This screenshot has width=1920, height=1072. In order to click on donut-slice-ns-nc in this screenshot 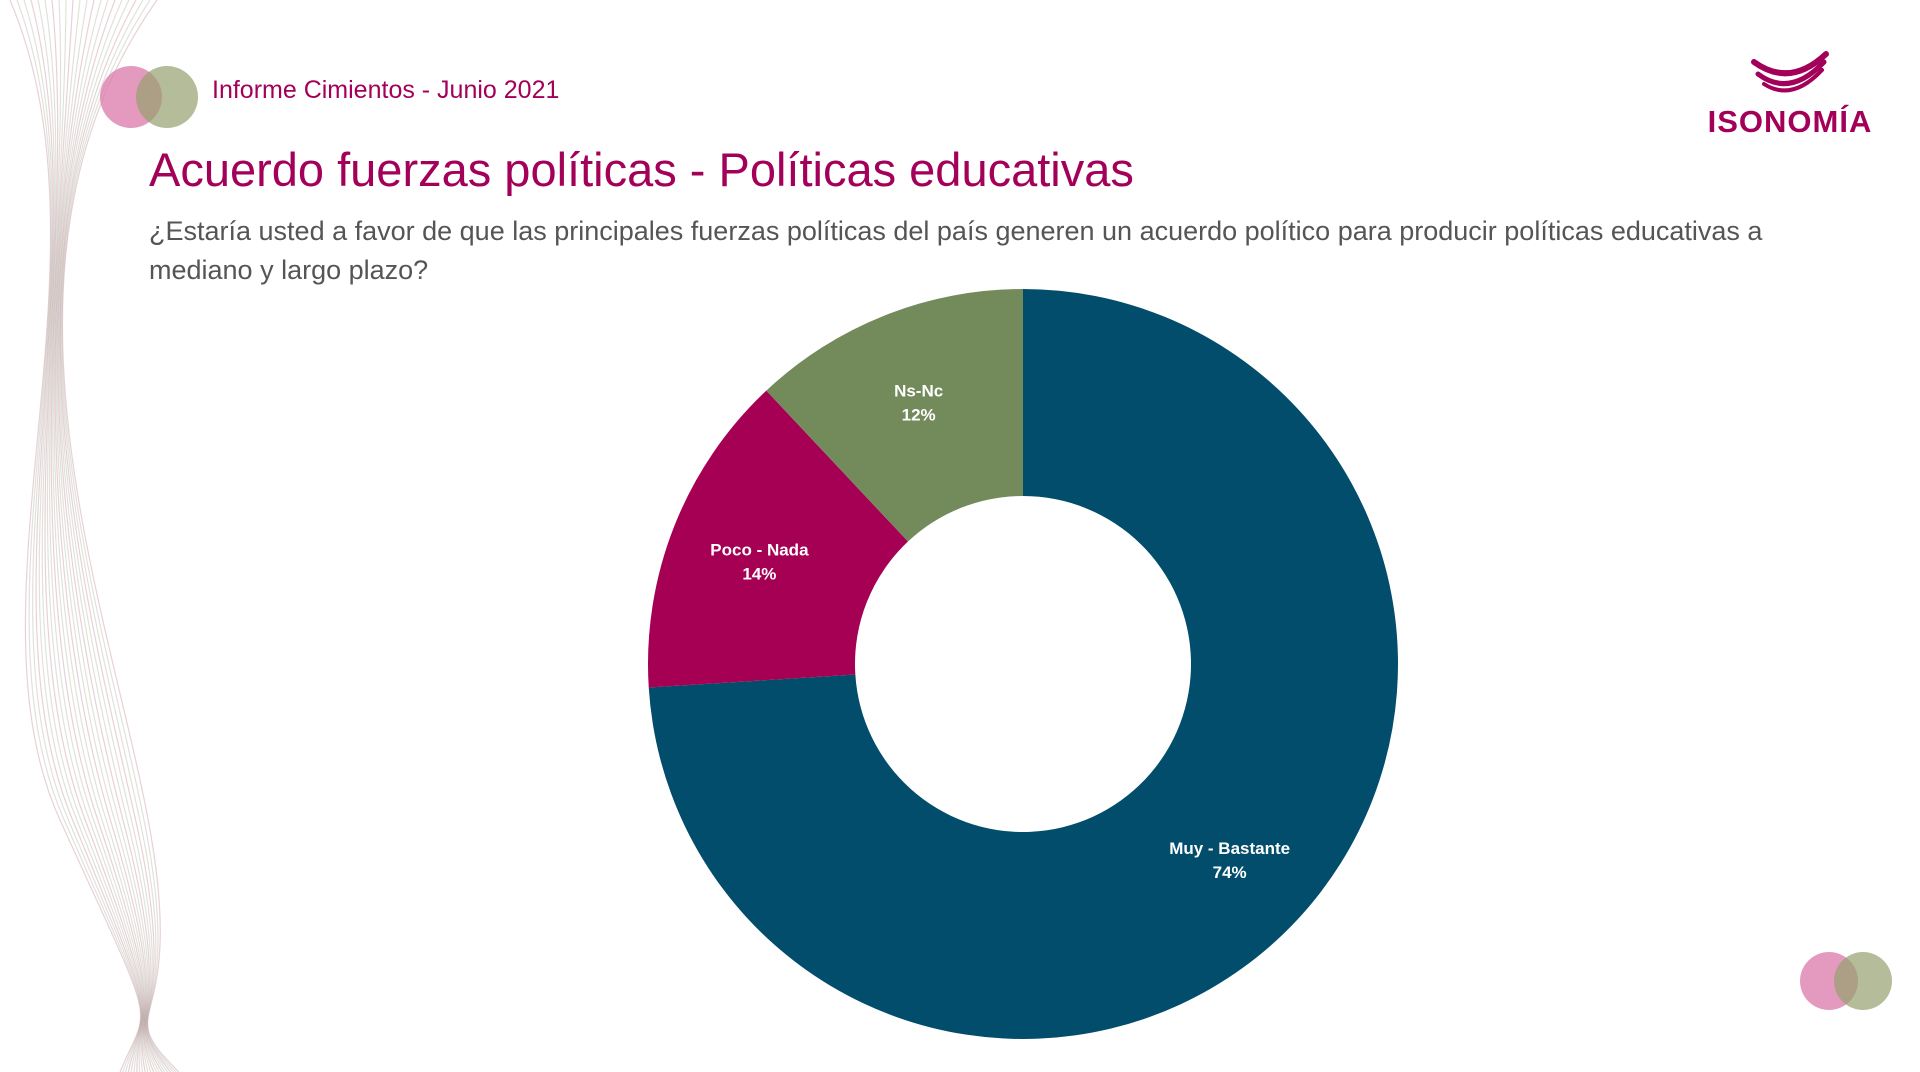, I will do `click(894, 415)`.